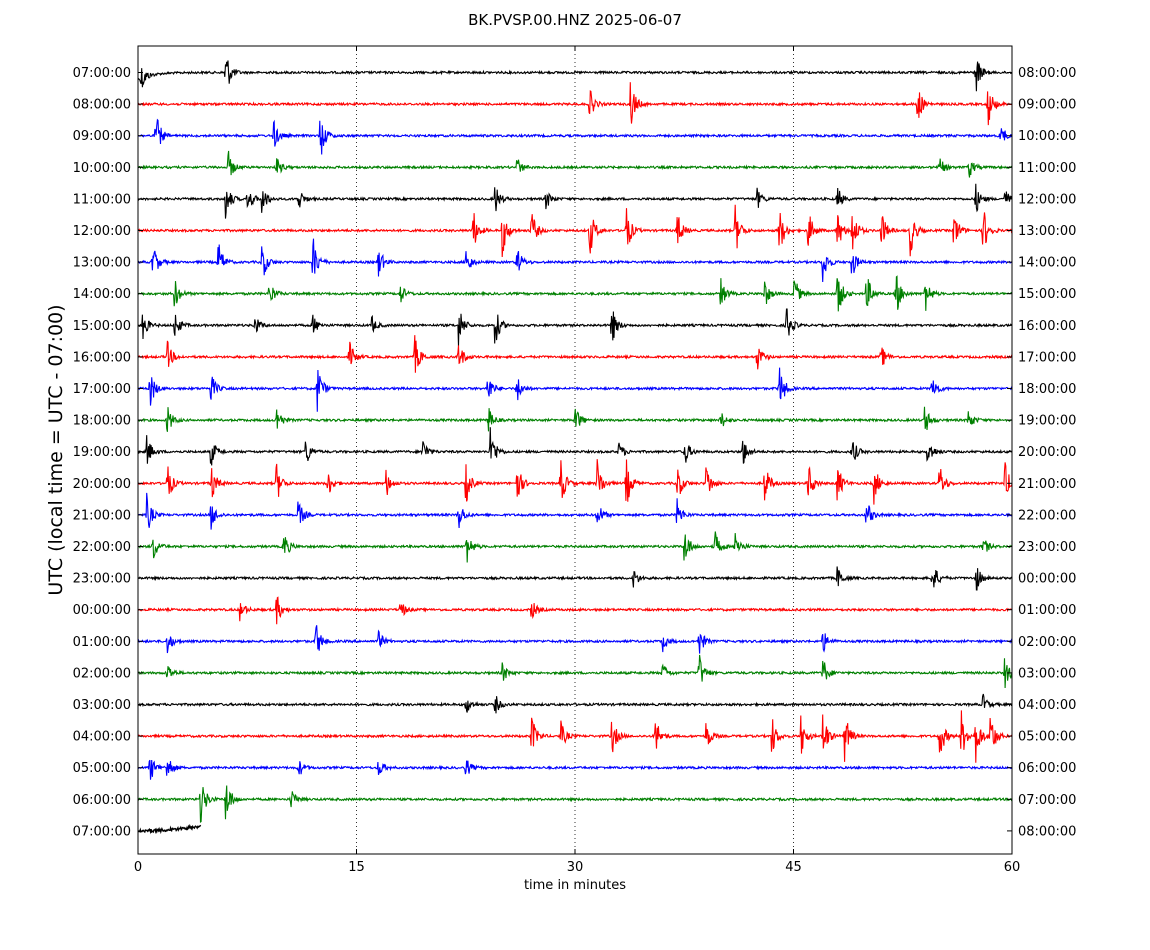 This screenshot has width=1150, height=950. Describe the element at coordinates (1047, 357) in the screenshot. I see `y-tick-label-right-9: 17:00:00` at that location.